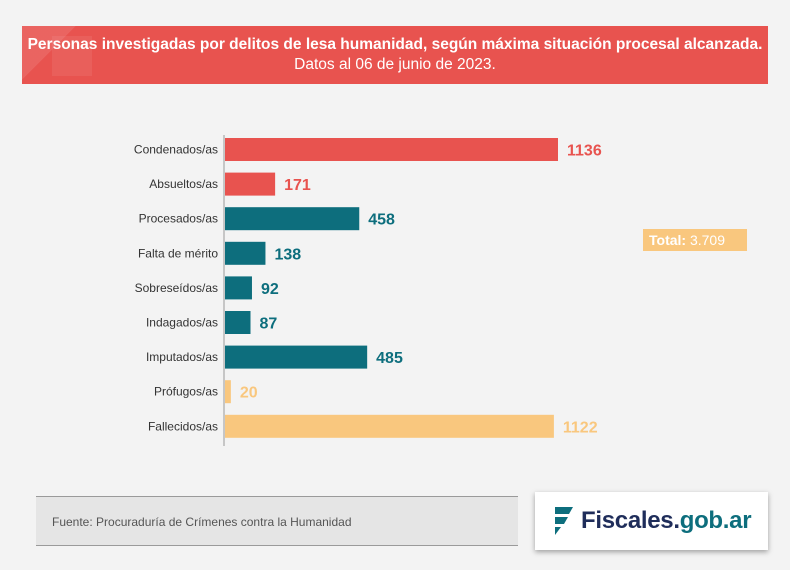 The image size is (790, 570). What do you see at coordinates (668, 240) in the screenshot?
I see `total-label: Total:` at bounding box center [668, 240].